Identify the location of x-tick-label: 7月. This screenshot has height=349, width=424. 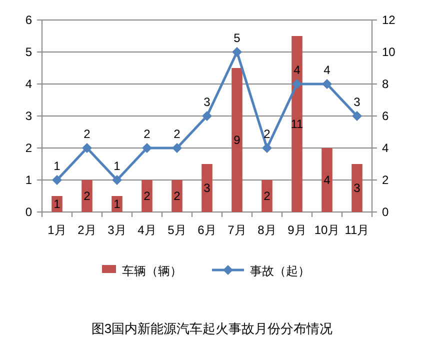
(237, 230).